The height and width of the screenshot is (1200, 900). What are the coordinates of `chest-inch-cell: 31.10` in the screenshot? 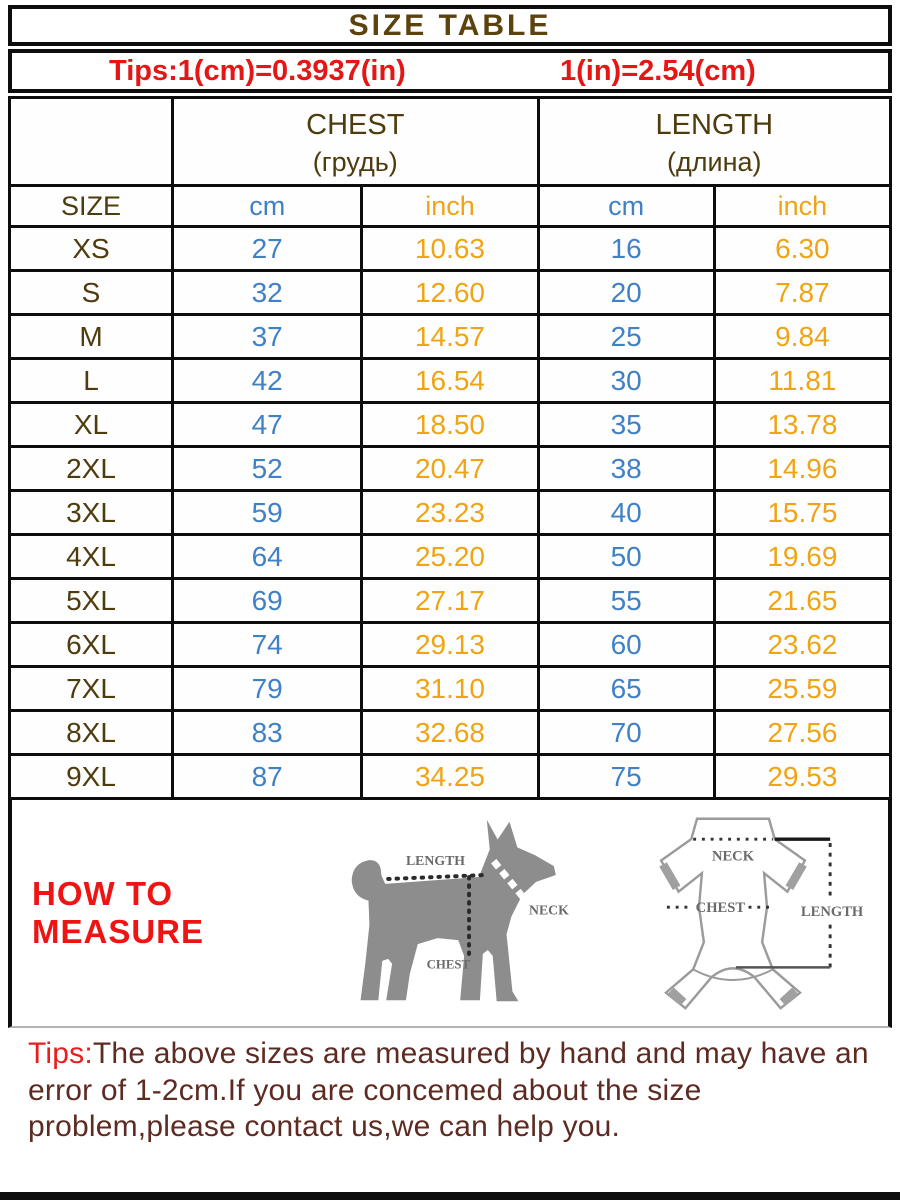 It's located at (450, 688).